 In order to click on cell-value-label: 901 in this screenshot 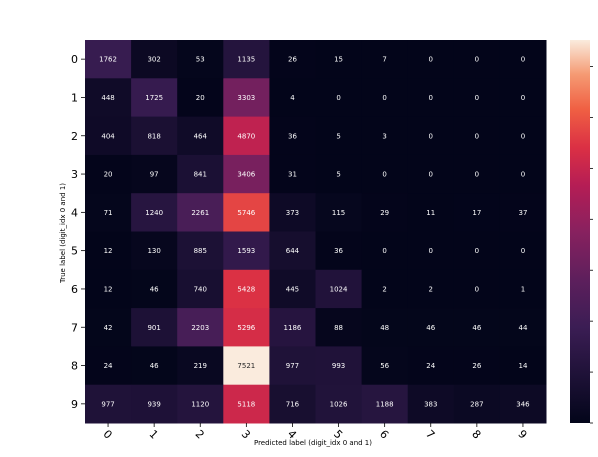, I will do `click(153, 328)`.